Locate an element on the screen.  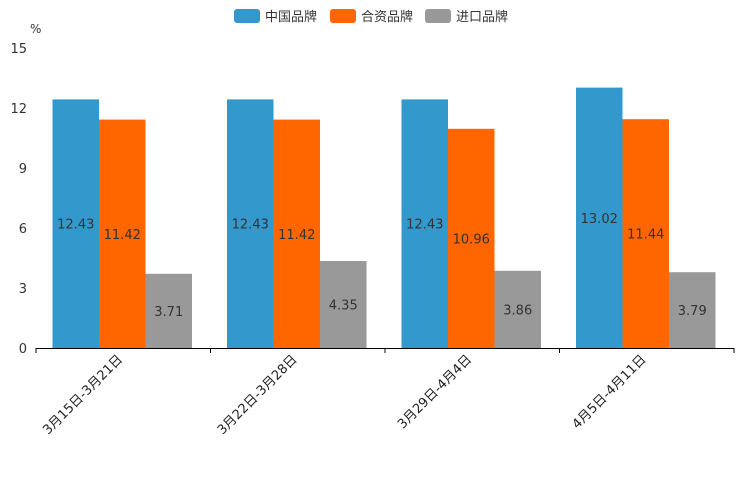
legend: 中国品牌 合资品牌 进口品牌 is located at coordinates (371, 17).